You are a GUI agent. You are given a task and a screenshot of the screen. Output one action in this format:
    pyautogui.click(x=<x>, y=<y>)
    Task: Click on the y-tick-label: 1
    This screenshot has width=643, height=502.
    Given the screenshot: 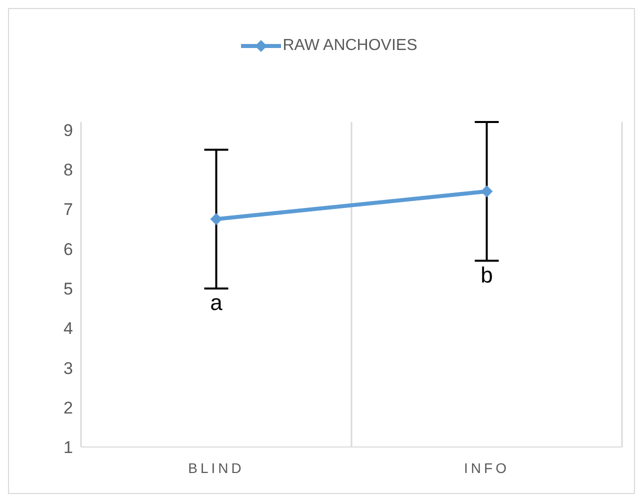 What is the action you would take?
    pyautogui.click(x=68, y=448)
    